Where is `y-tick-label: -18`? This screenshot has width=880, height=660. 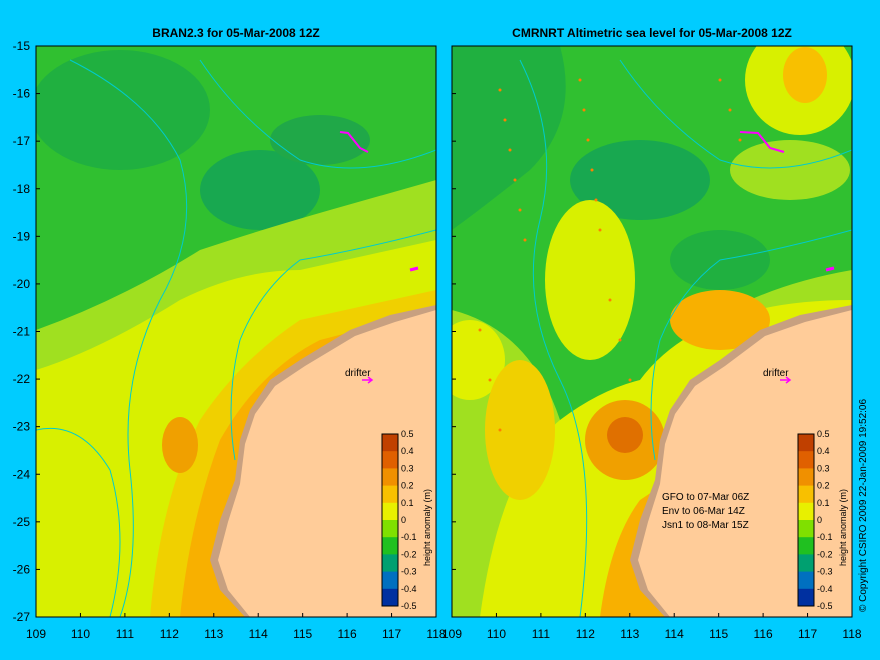 y-tick-label: -18 is located at coordinates (22, 189).